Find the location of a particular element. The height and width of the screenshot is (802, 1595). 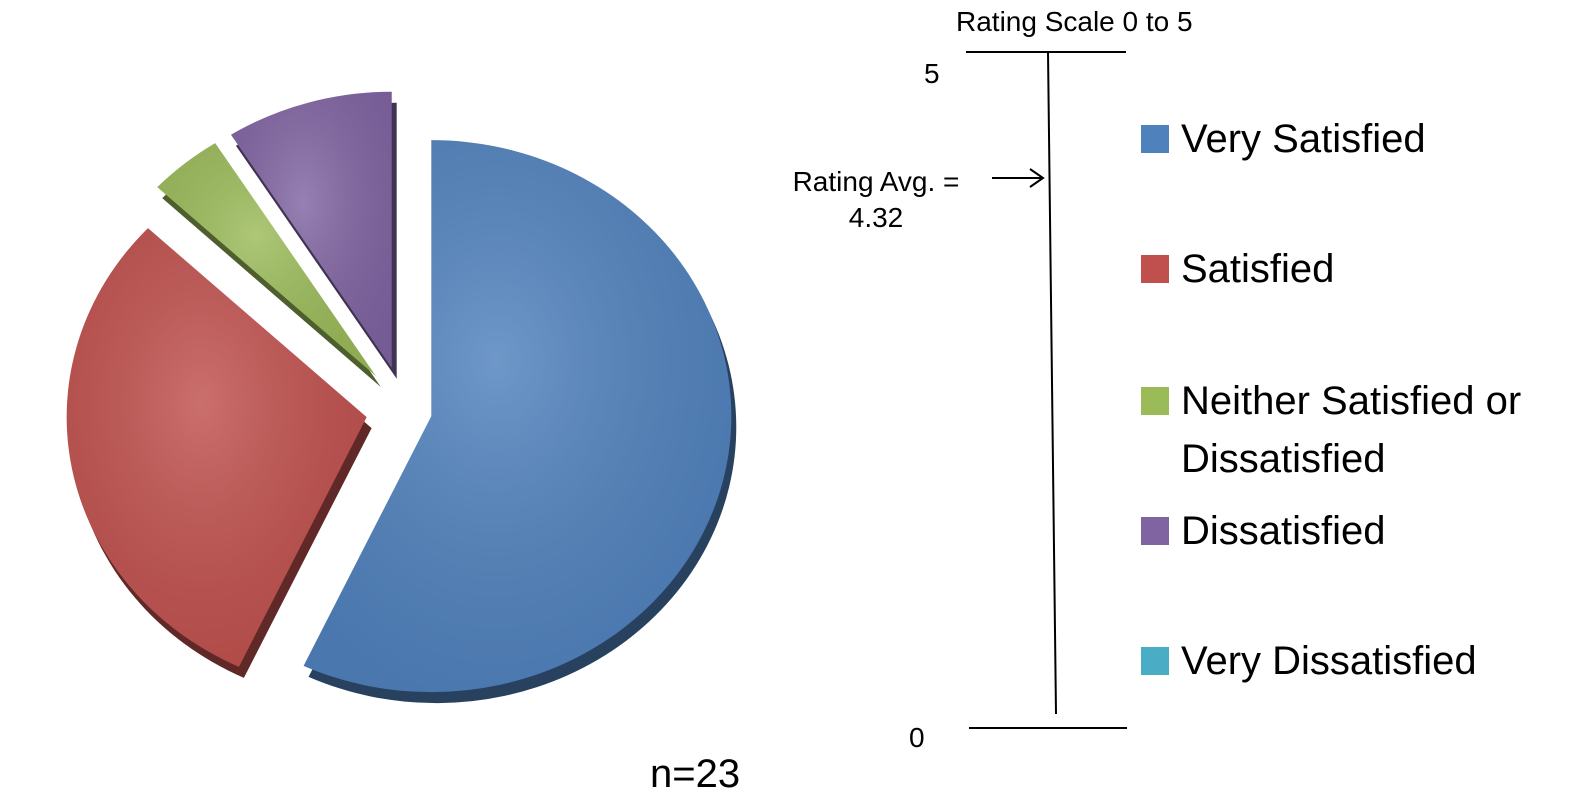

legend-label: Very Dissatisfied is located at coordinates (1329, 661).